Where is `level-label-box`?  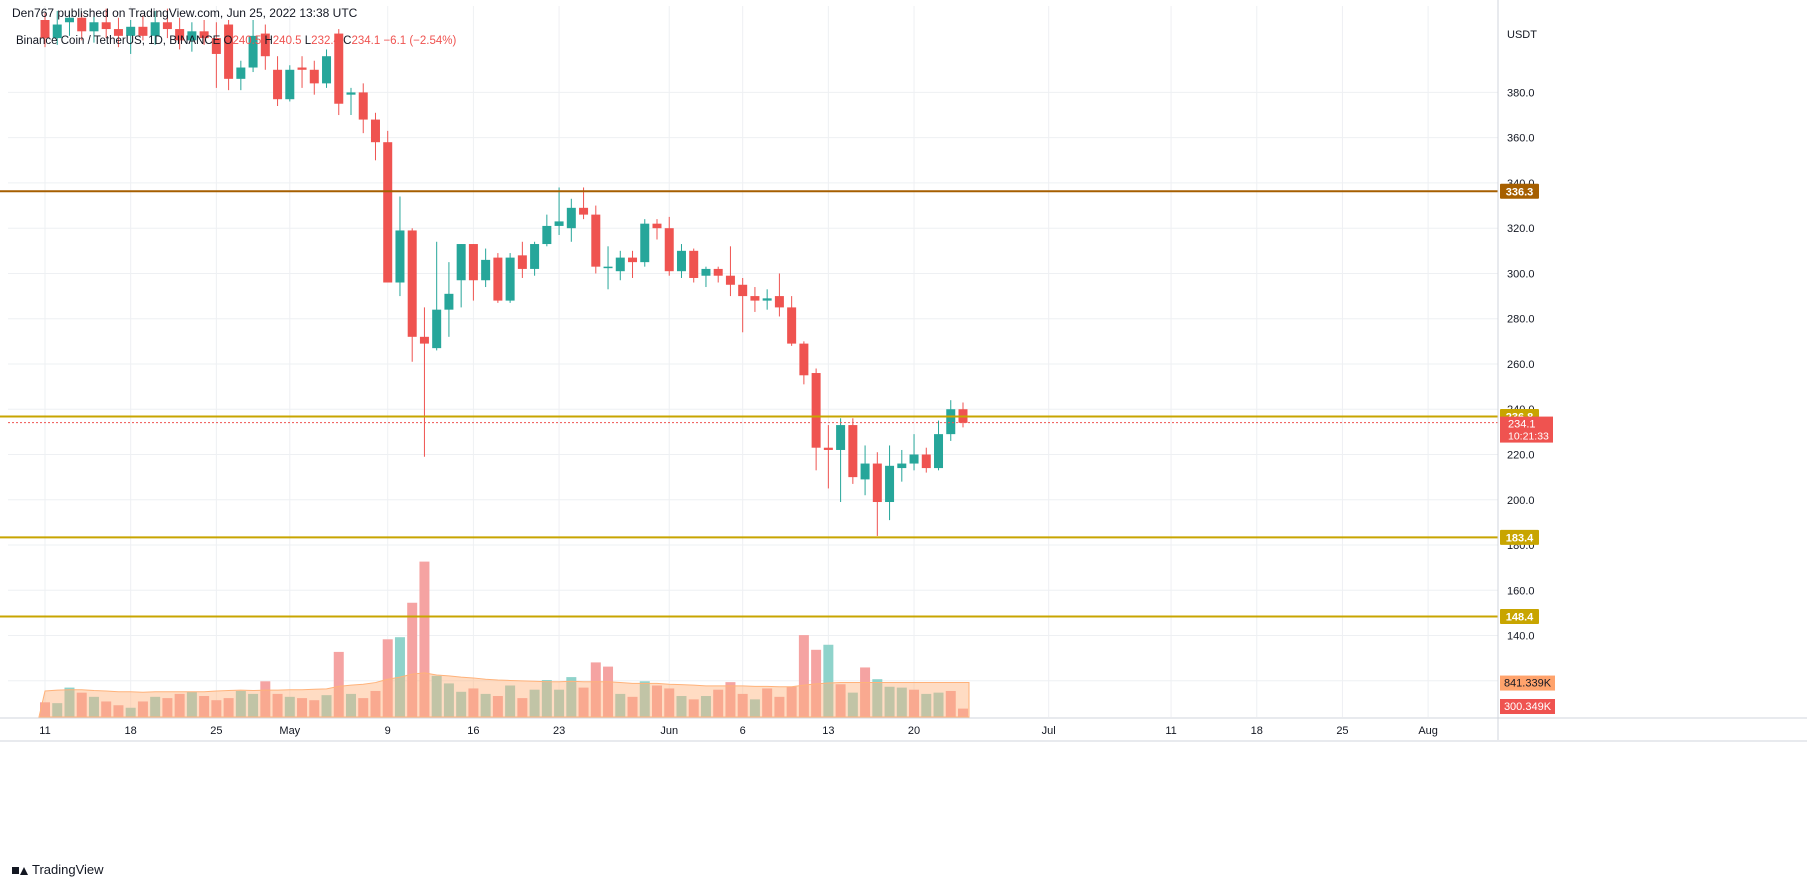 level-label-box is located at coordinates (1519, 191).